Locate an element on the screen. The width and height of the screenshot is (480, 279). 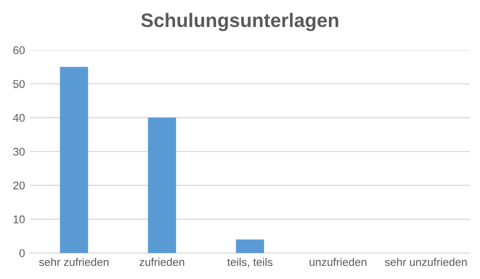
y-tick-label: 50 is located at coordinates (19, 84).